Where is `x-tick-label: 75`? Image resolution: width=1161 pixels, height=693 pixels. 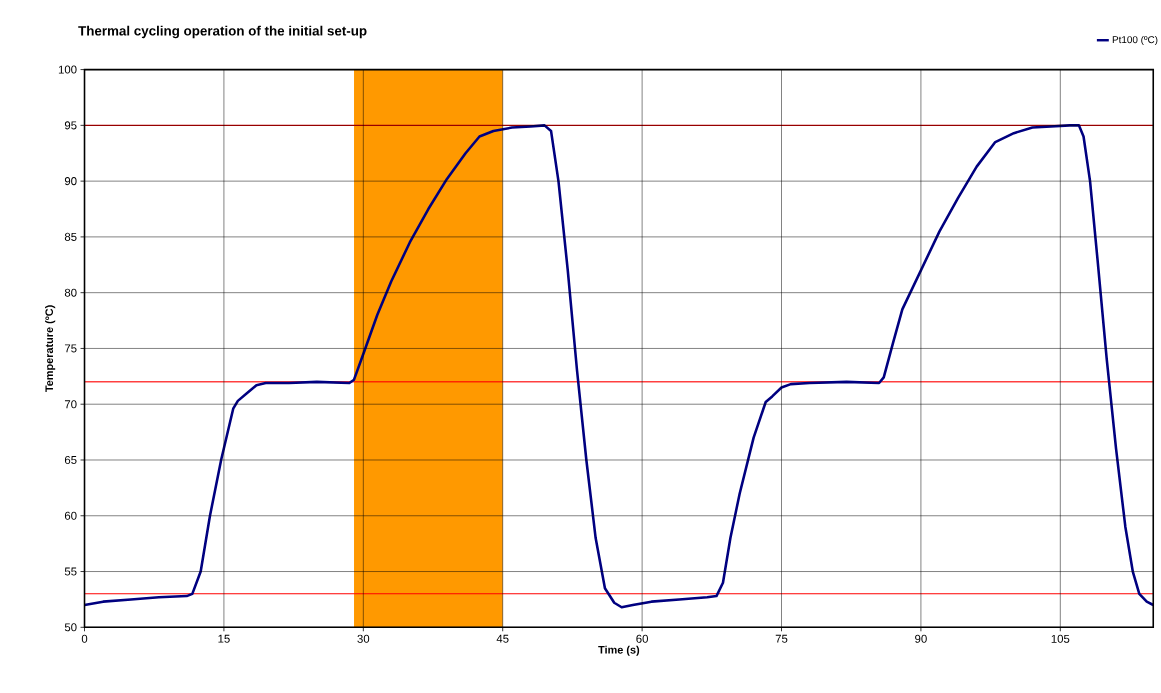
x-tick-label: 75 is located at coordinates (781, 638).